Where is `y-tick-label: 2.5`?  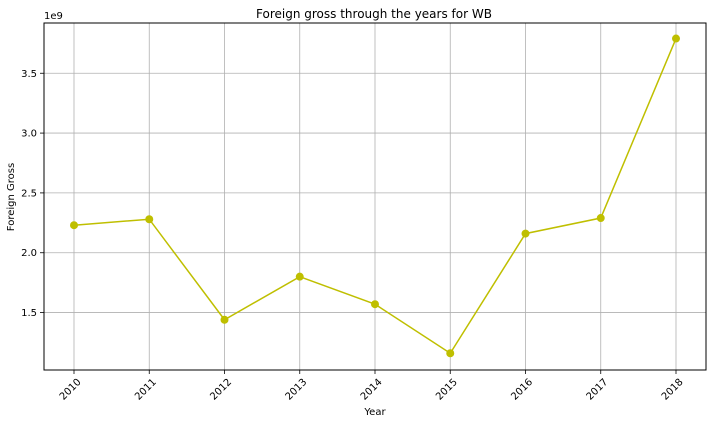 y-tick-label: 2.5 is located at coordinates (29, 193).